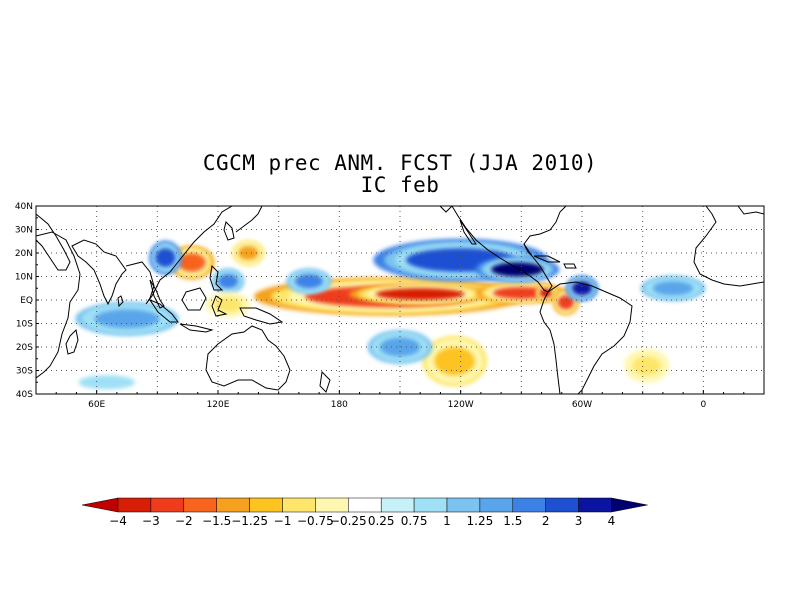  What do you see at coordinates (546, 521) in the screenshot?
I see `colorbar-tick-label: 2` at bounding box center [546, 521].